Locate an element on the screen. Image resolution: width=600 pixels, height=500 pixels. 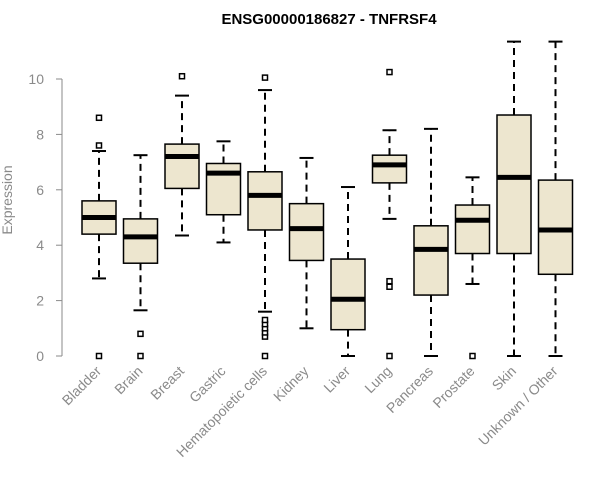
chart-title: ENSG00000186827 - TNFRSF4 is located at coordinates (329, 19).